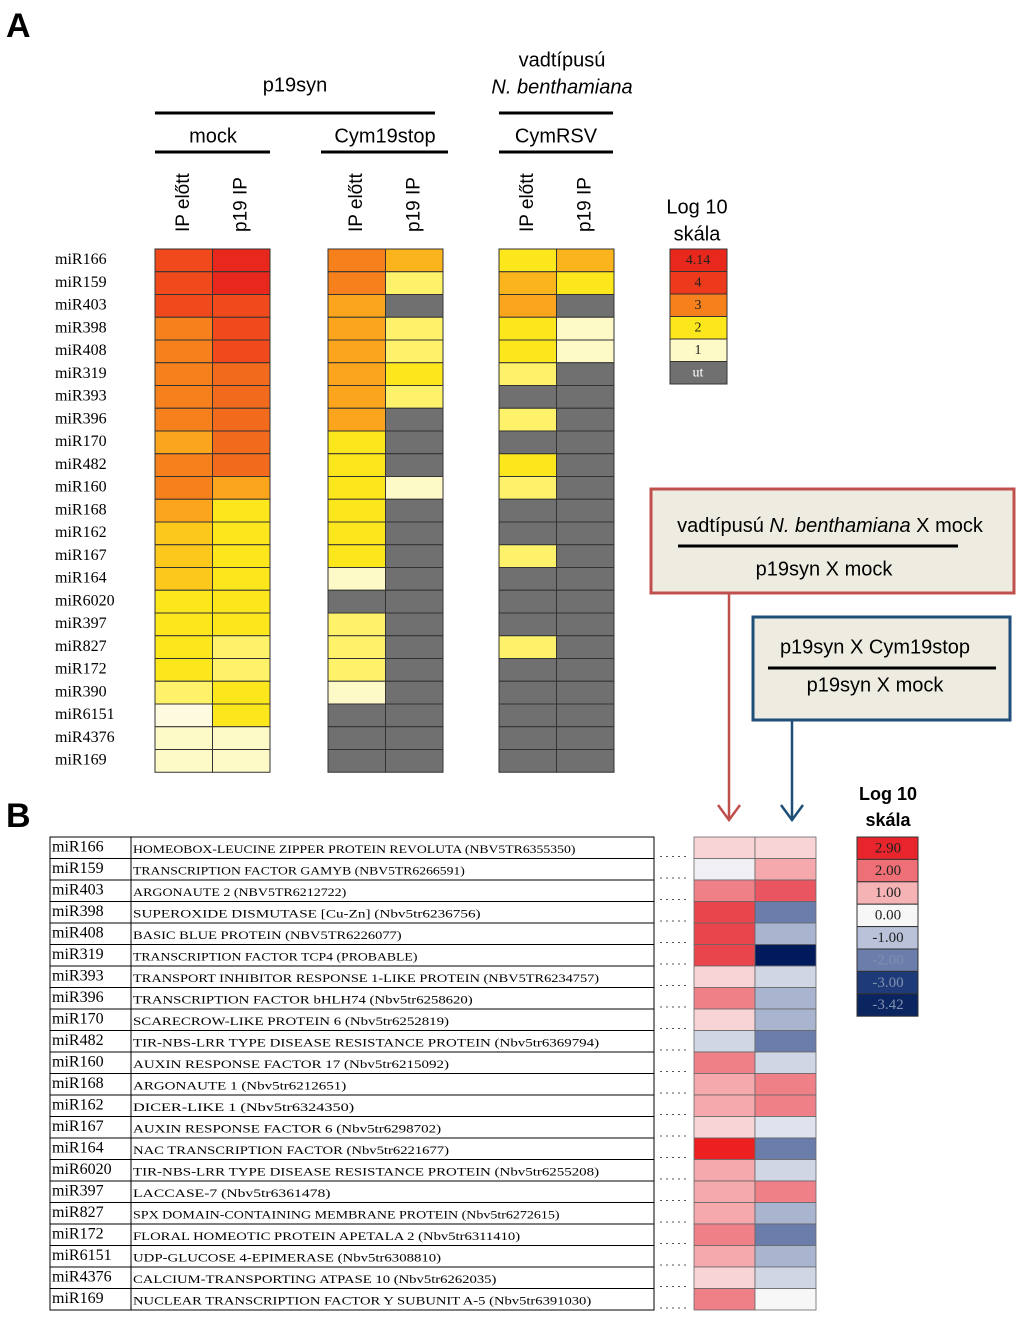 The width and height of the screenshot is (1024, 1341). Describe the element at coordinates (81, 373) in the screenshot. I see `row-label: miR319` at that location.